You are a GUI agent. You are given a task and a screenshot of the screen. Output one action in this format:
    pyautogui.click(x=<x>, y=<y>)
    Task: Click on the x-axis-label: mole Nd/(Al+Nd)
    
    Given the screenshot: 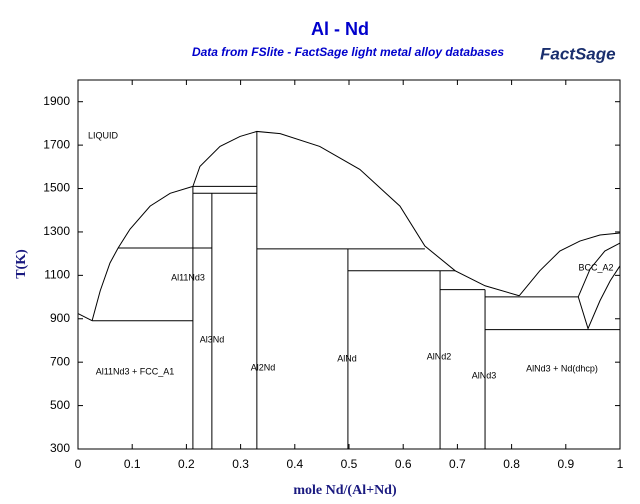 What is the action you would take?
    pyautogui.click(x=345, y=490)
    